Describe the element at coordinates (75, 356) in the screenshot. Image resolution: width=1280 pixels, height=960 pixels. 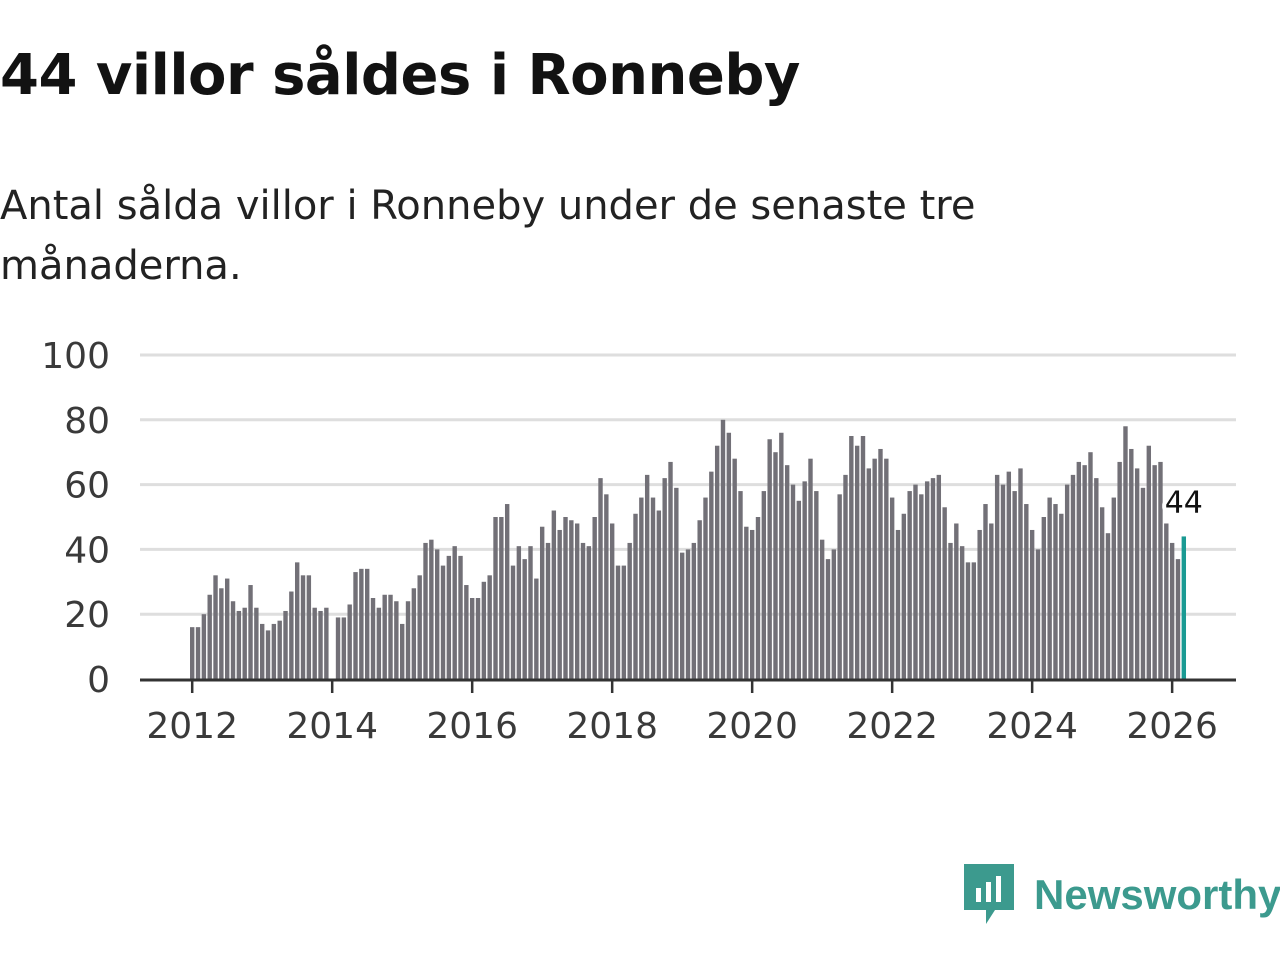
I see `y-tick-label: 100` at that location.